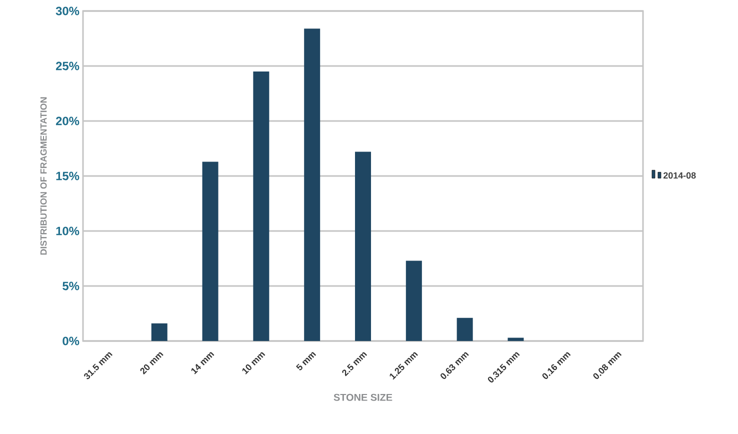 This screenshot has width=738, height=434. Describe the element at coordinates (202, 363) in the screenshot. I see `x-tick-label: 14 mm` at that location.